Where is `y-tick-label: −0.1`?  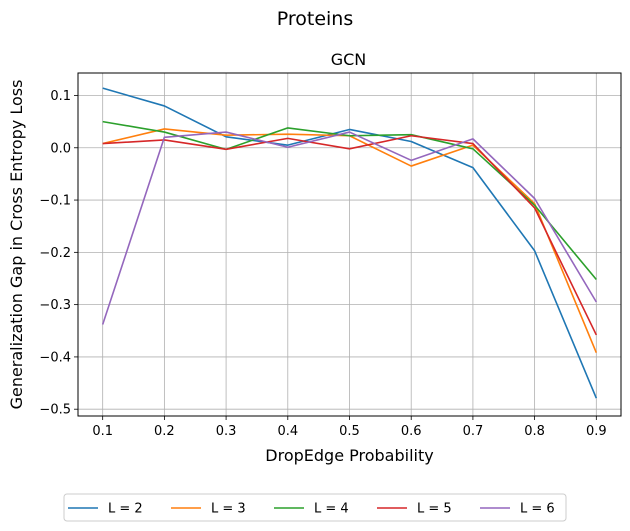 y-tick-label: −0.1 is located at coordinates (55, 201).